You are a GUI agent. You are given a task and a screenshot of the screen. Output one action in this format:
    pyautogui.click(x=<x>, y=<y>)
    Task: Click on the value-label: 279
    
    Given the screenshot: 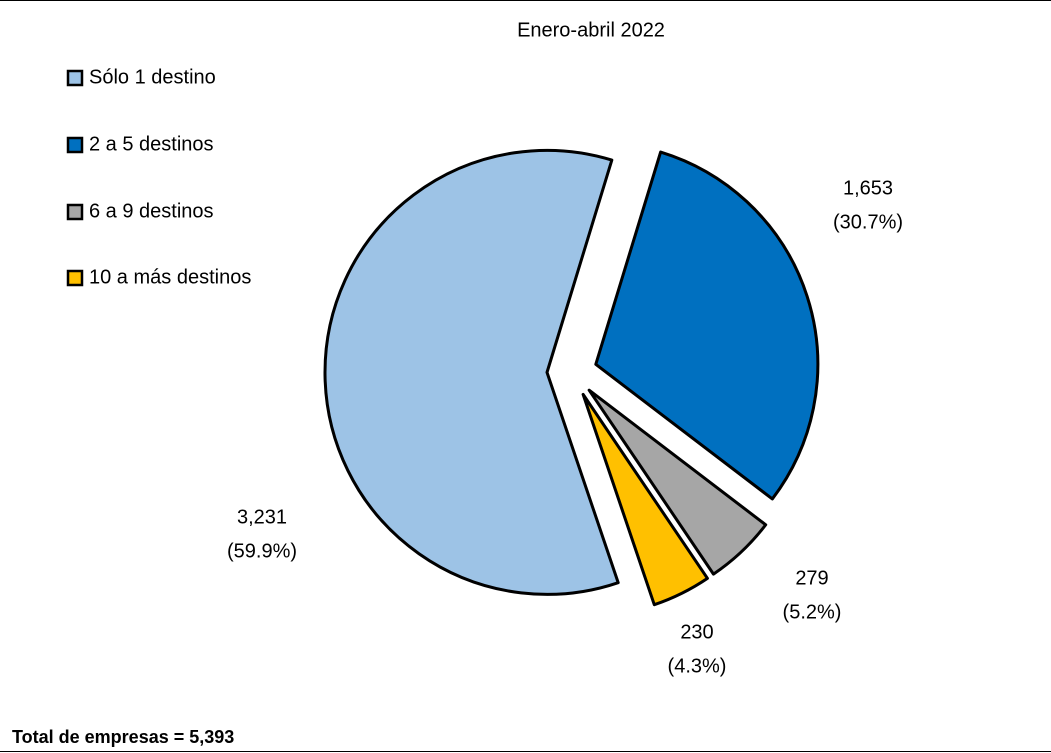 What is the action you would take?
    pyautogui.click(x=811, y=578)
    